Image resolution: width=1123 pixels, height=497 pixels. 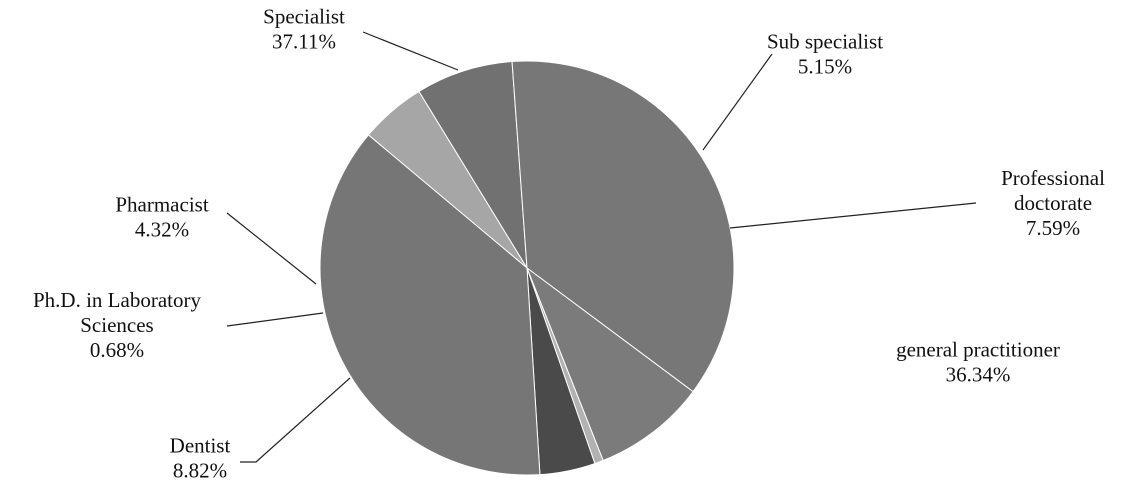 I want to click on slice-label-prof-doctorate-value: 7.59%, so click(x=1053, y=228).